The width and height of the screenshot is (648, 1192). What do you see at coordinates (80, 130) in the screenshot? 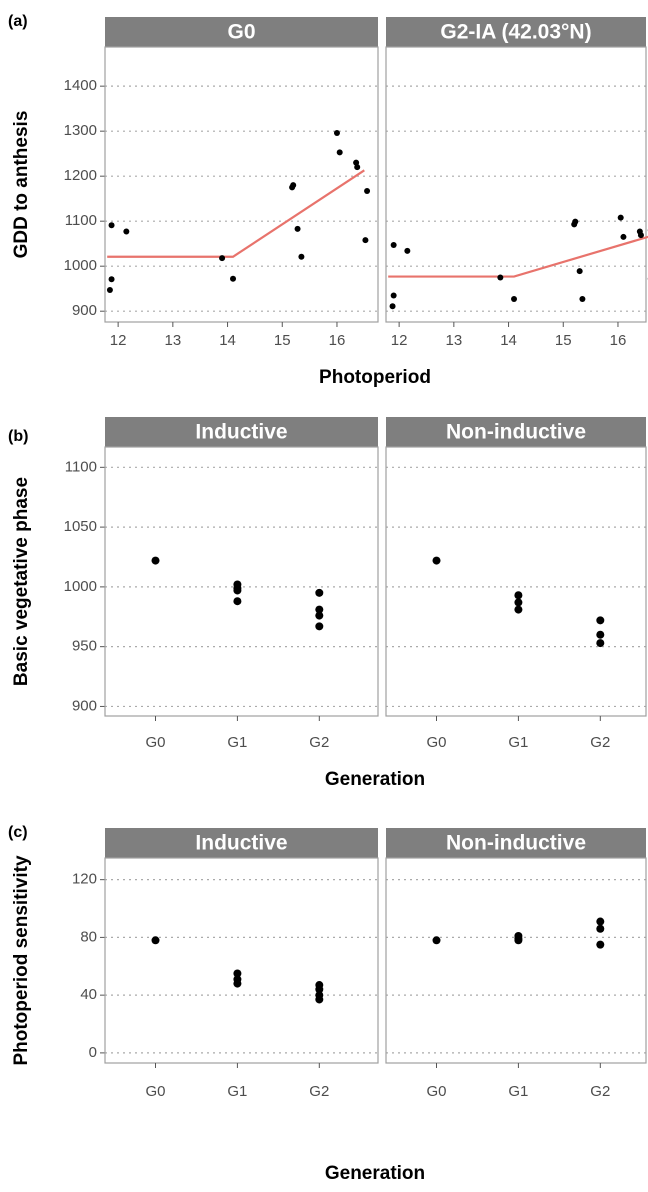
I see `y-tick-label: 1300` at bounding box center [80, 130].